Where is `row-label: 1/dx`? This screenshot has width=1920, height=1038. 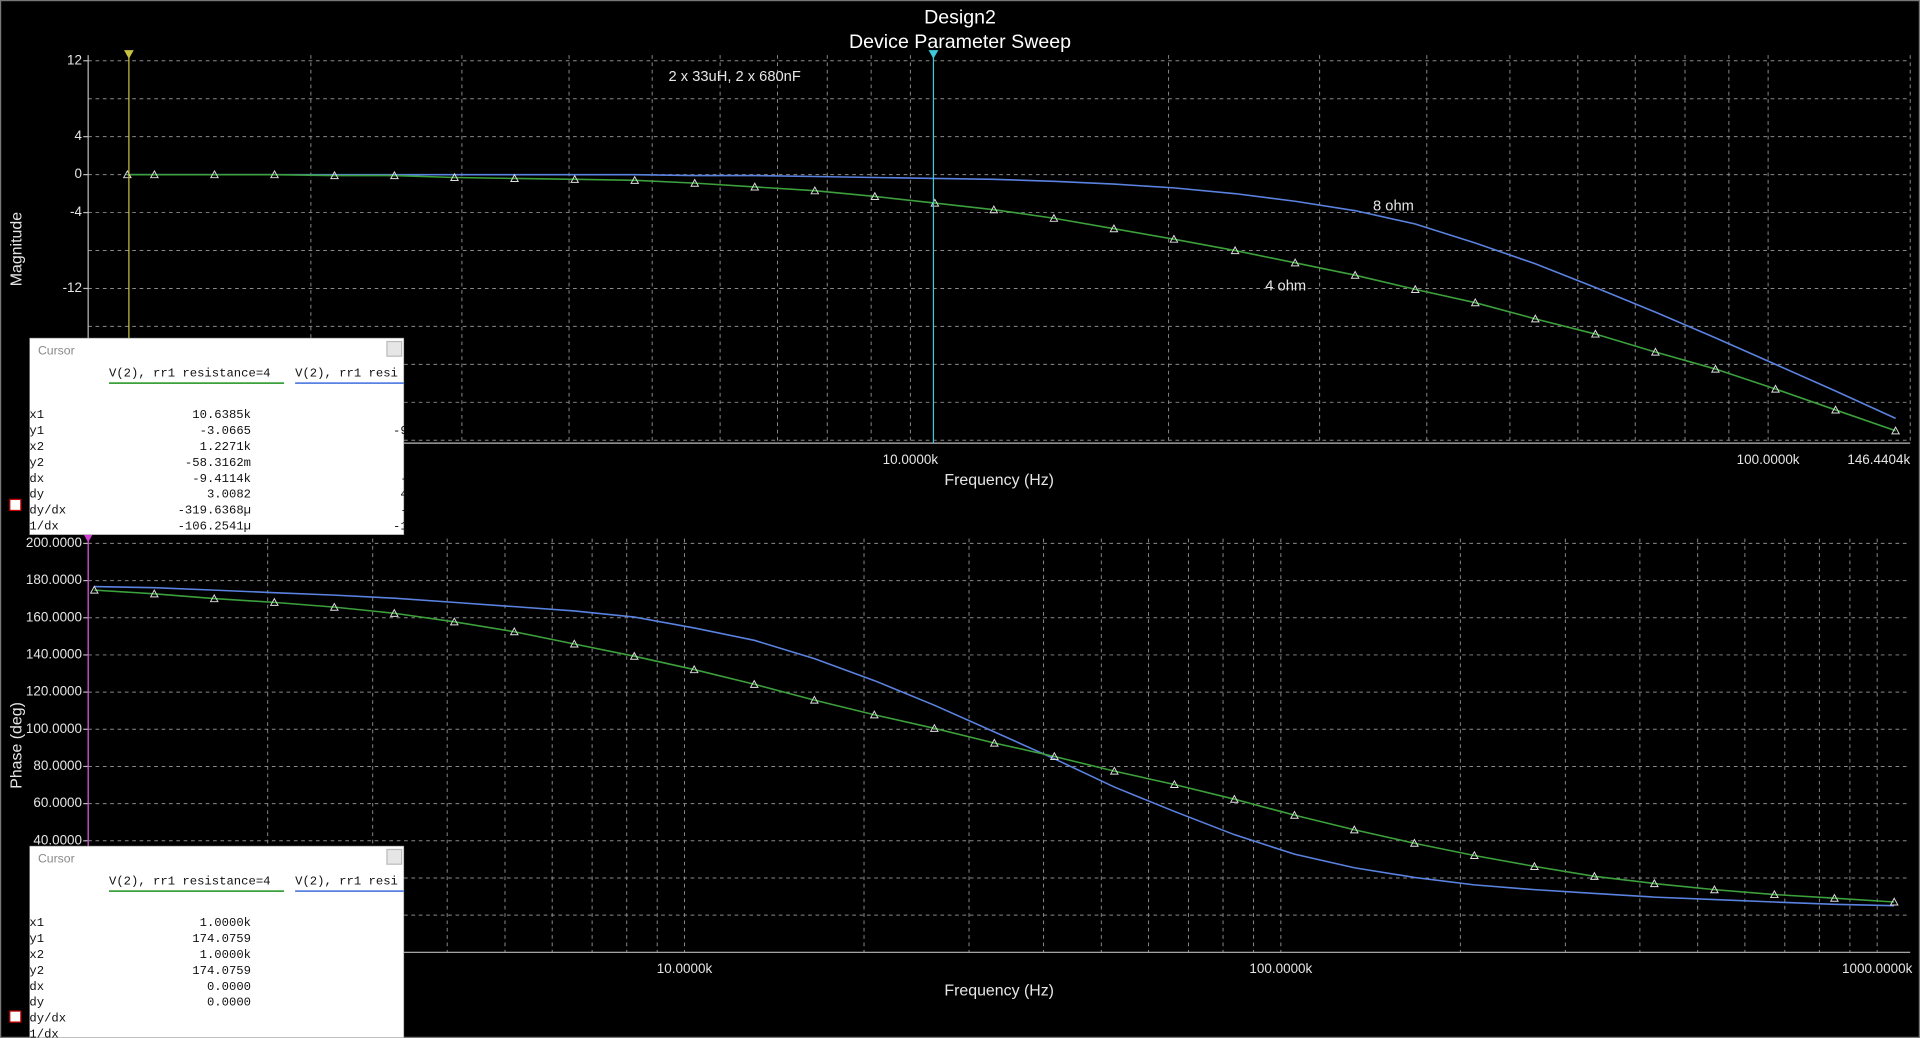
row-label: 1/dx is located at coordinates (43, 1033).